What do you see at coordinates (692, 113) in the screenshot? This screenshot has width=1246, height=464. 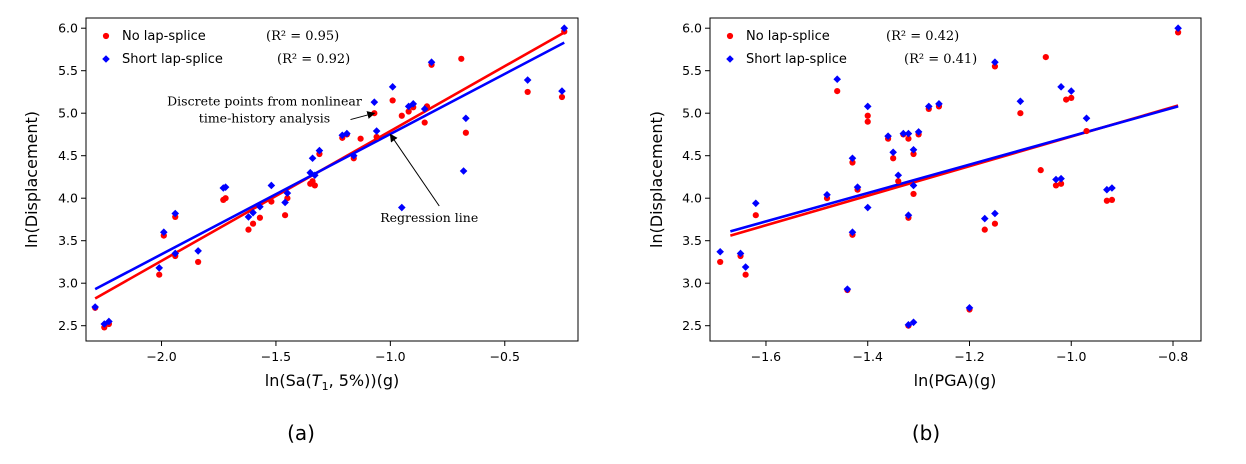 I see `y-tick-label: 5.0` at bounding box center [692, 113].